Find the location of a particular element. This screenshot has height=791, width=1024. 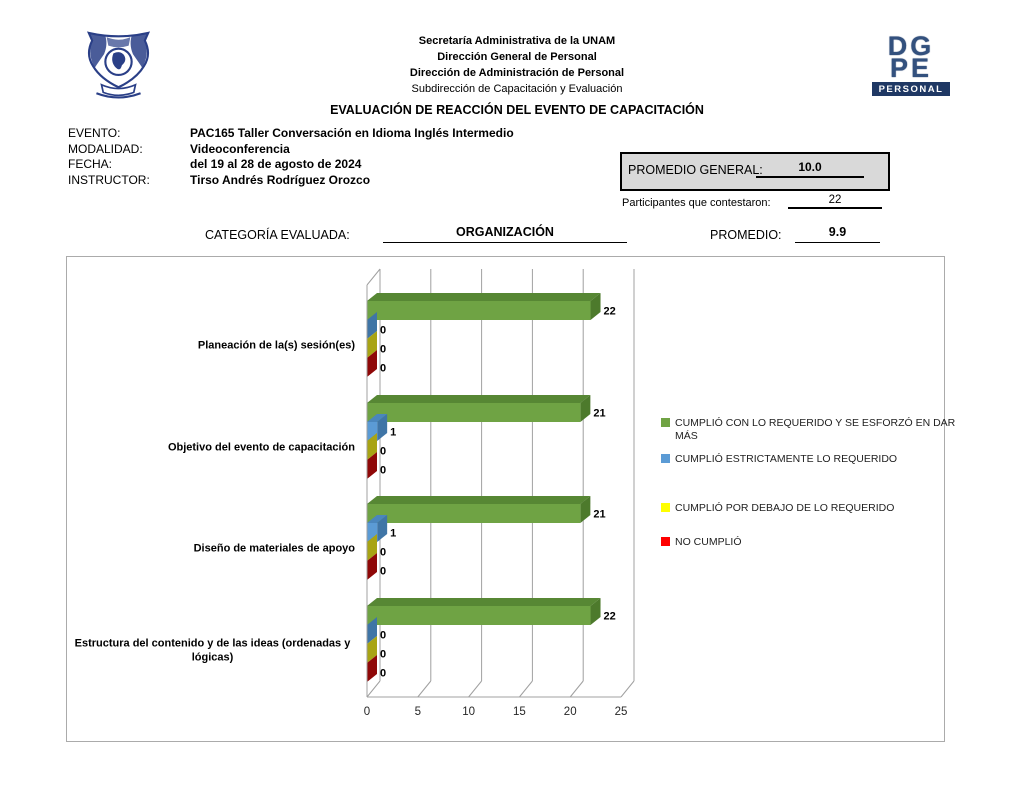

event-row: INSTRUCTOR: Tirso Andrés Rodríguez Orozco is located at coordinates (291, 181).